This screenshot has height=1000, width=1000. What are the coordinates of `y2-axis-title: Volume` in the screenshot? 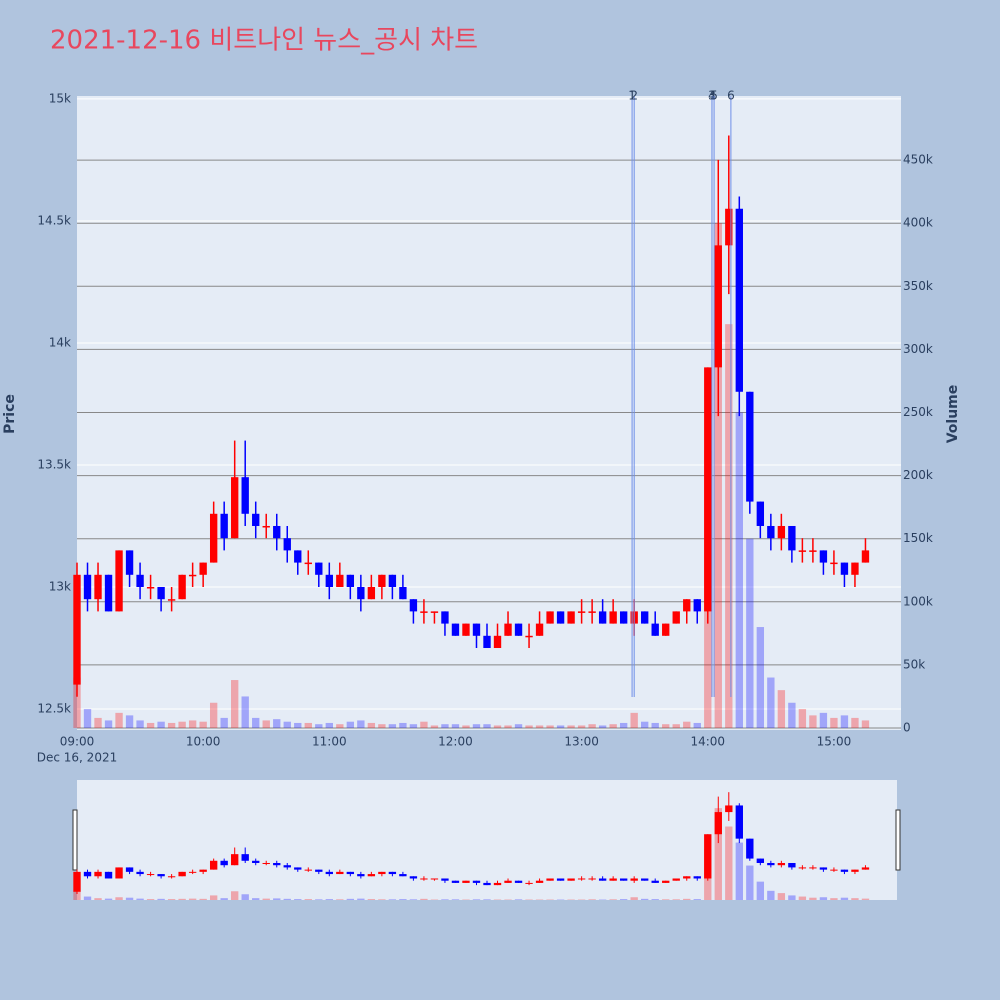 It's located at (953, 414).